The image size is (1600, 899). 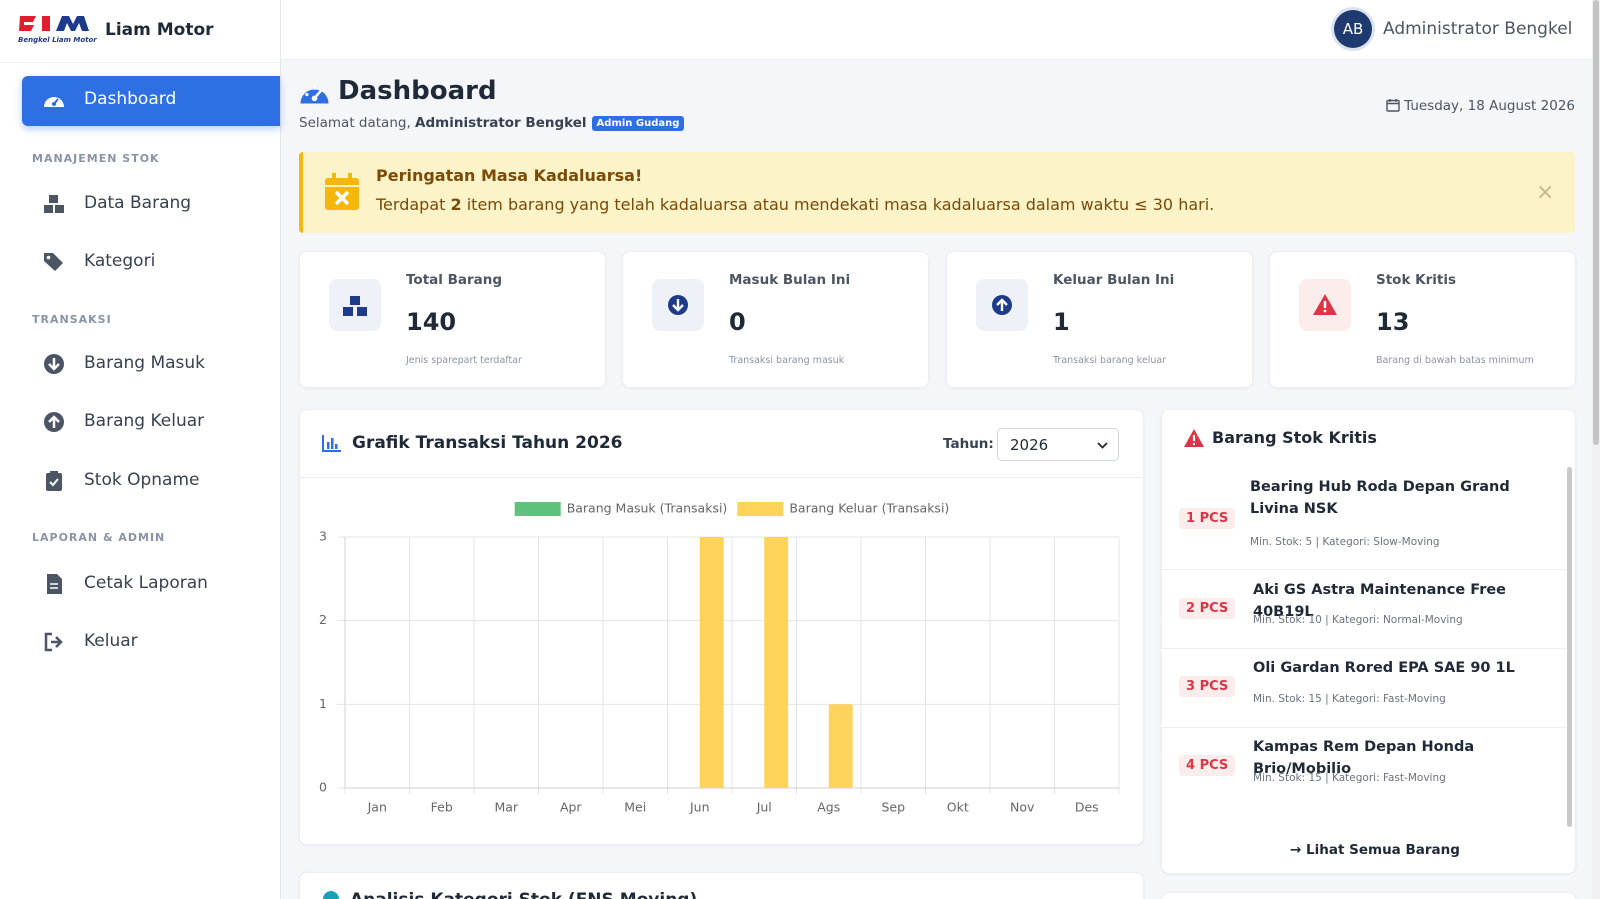 What do you see at coordinates (323, 536) in the screenshot?
I see `y-tick-label: 3` at bounding box center [323, 536].